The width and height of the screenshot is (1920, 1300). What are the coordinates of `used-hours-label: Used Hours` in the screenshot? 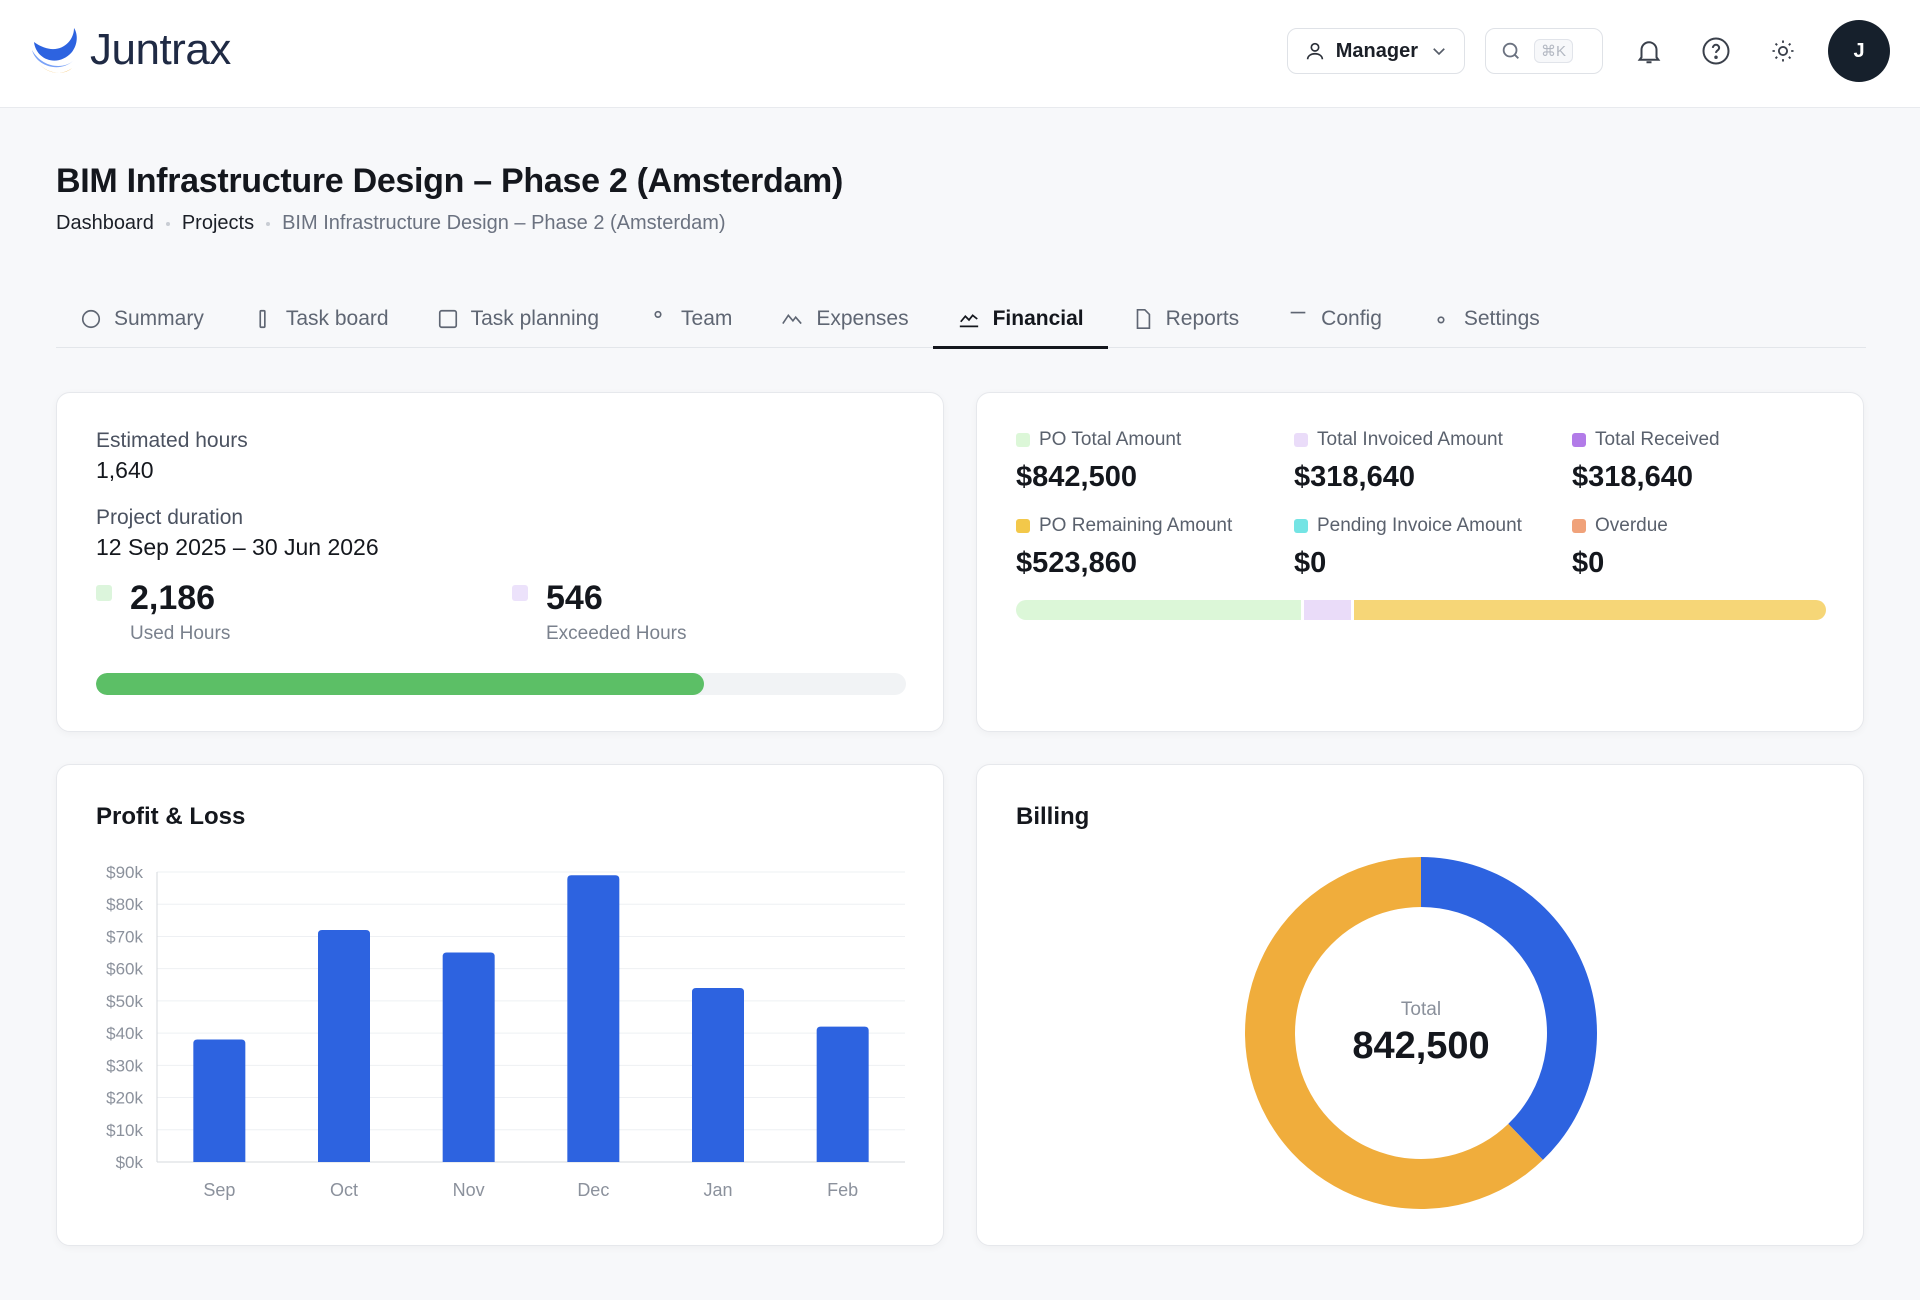 It's located at (180, 633).